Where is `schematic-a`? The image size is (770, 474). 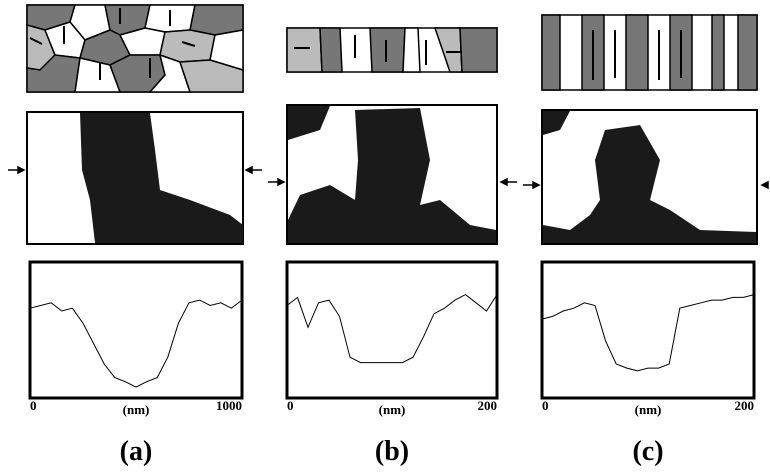 schematic-a is located at coordinates (135, 48).